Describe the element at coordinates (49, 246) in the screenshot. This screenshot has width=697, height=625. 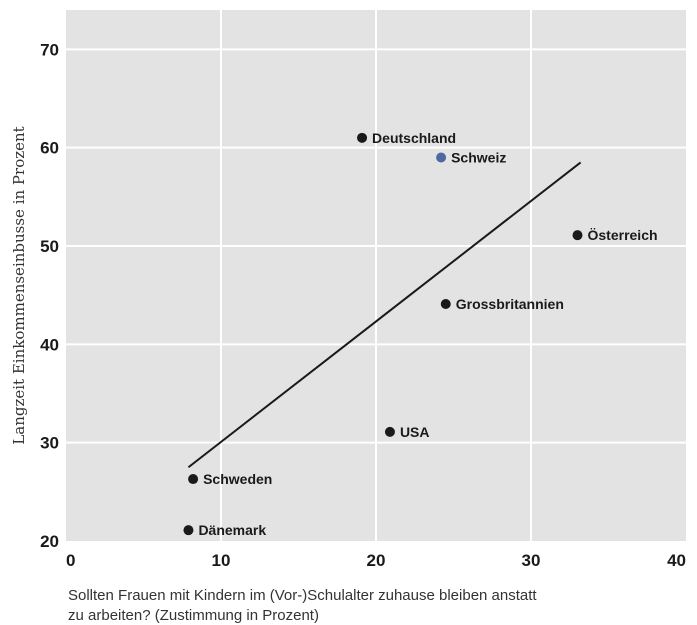
I see `y-tick-label: 50` at that location.